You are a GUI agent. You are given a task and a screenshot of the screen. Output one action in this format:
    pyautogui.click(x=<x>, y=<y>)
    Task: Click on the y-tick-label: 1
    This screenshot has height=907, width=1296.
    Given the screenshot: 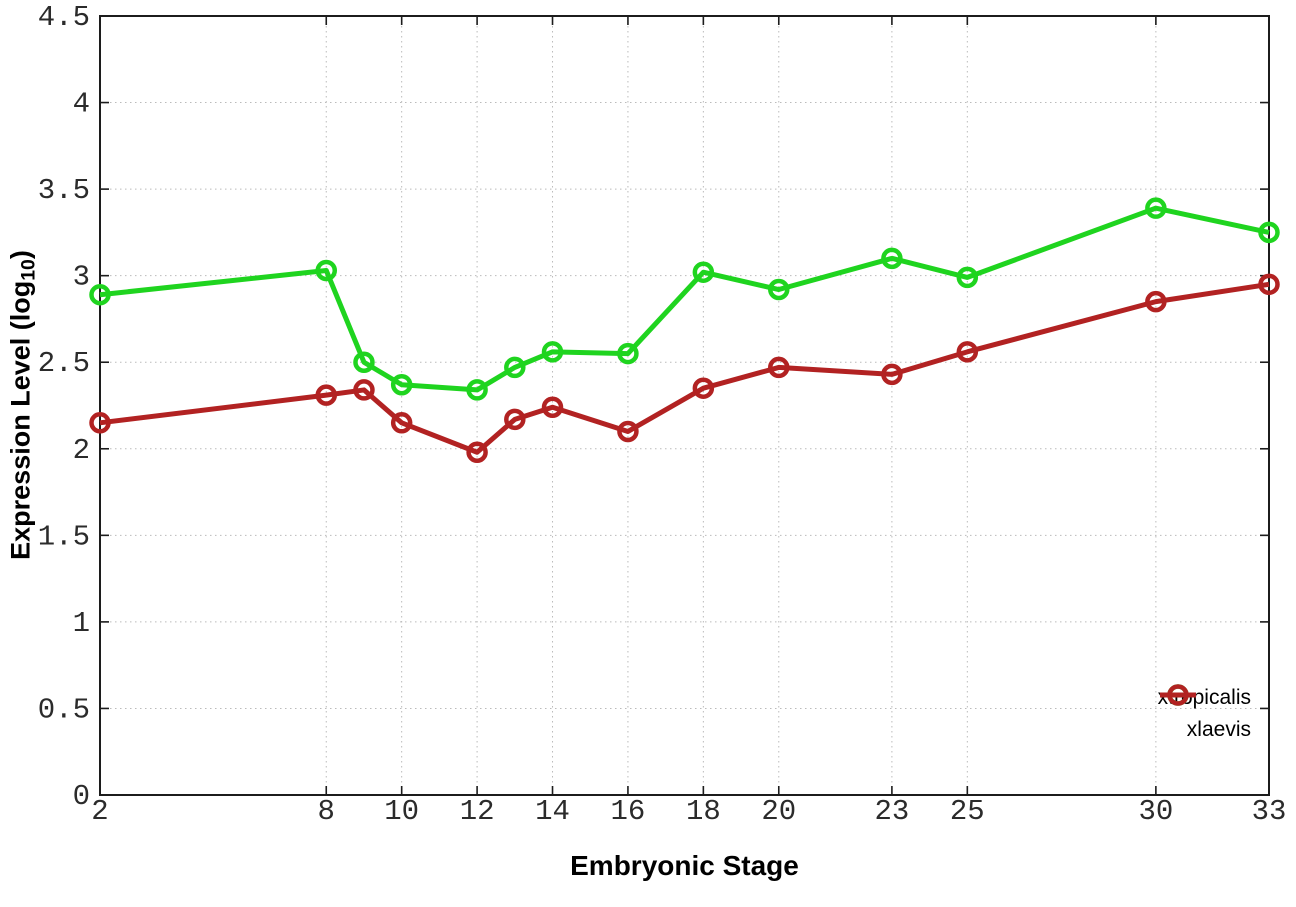 What is the action you would take?
    pyautogui.click(x=81, y=623)
    